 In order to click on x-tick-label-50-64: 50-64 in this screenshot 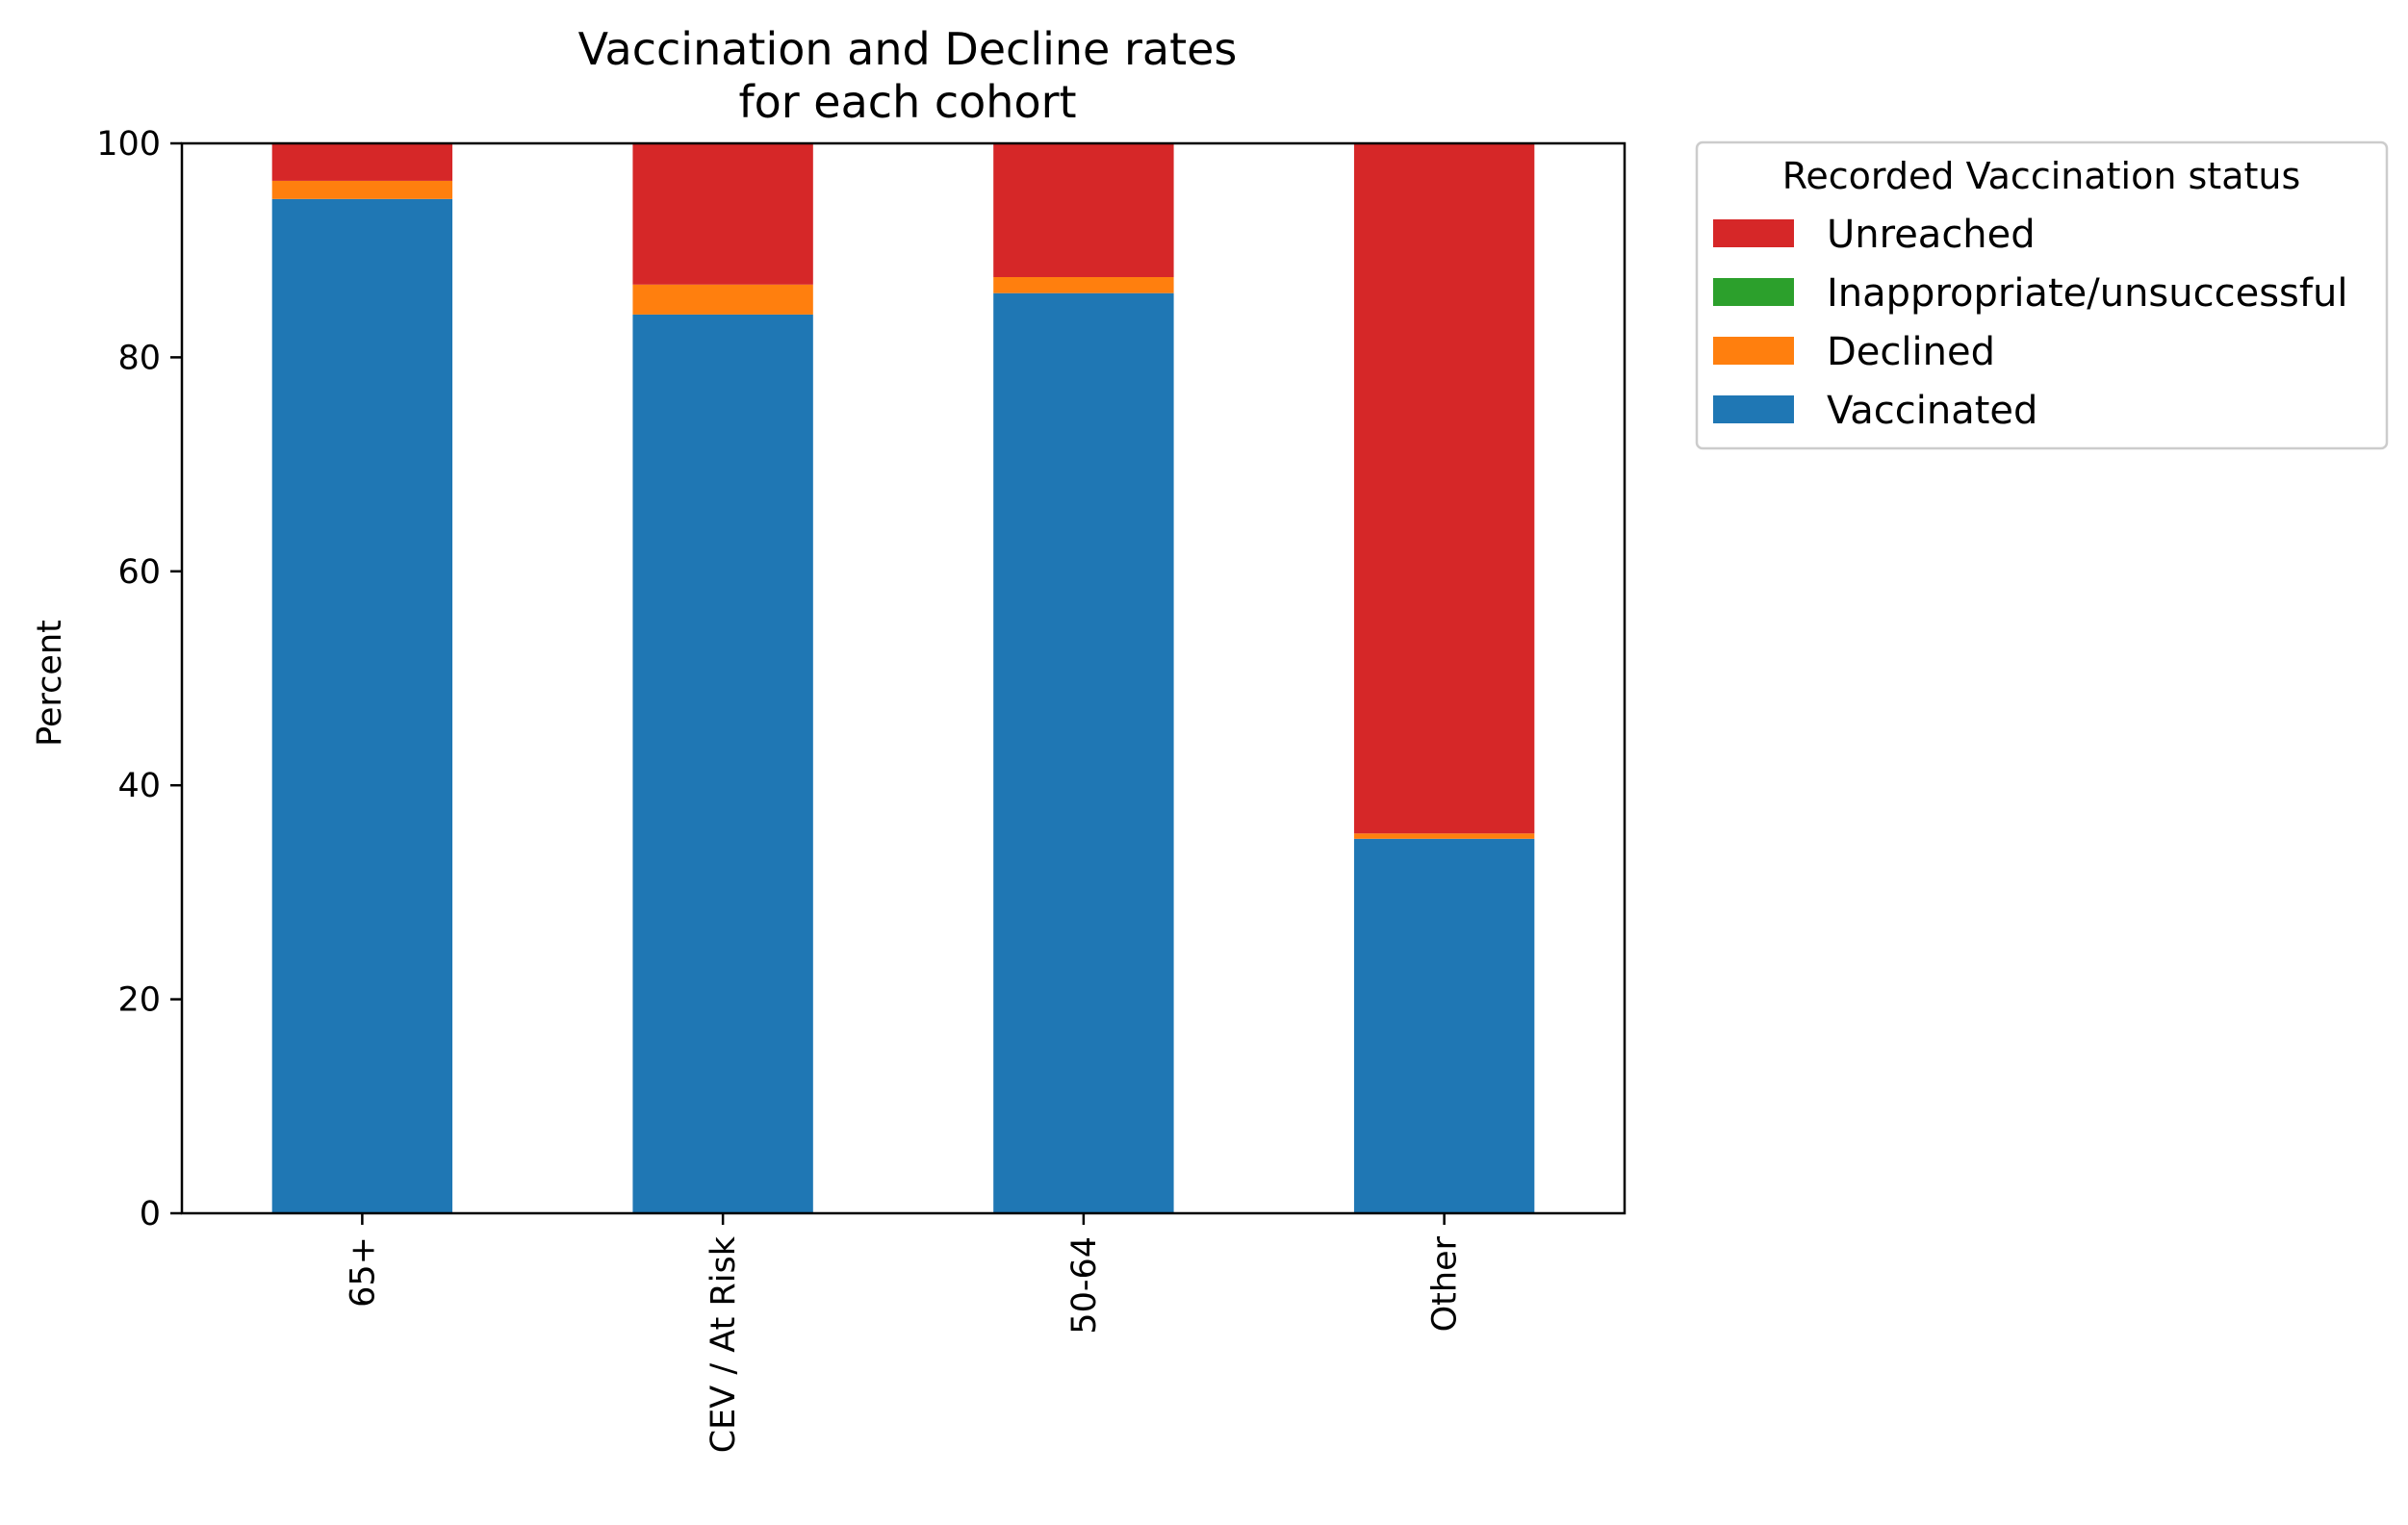, I will do `click(1084, 1285)`.